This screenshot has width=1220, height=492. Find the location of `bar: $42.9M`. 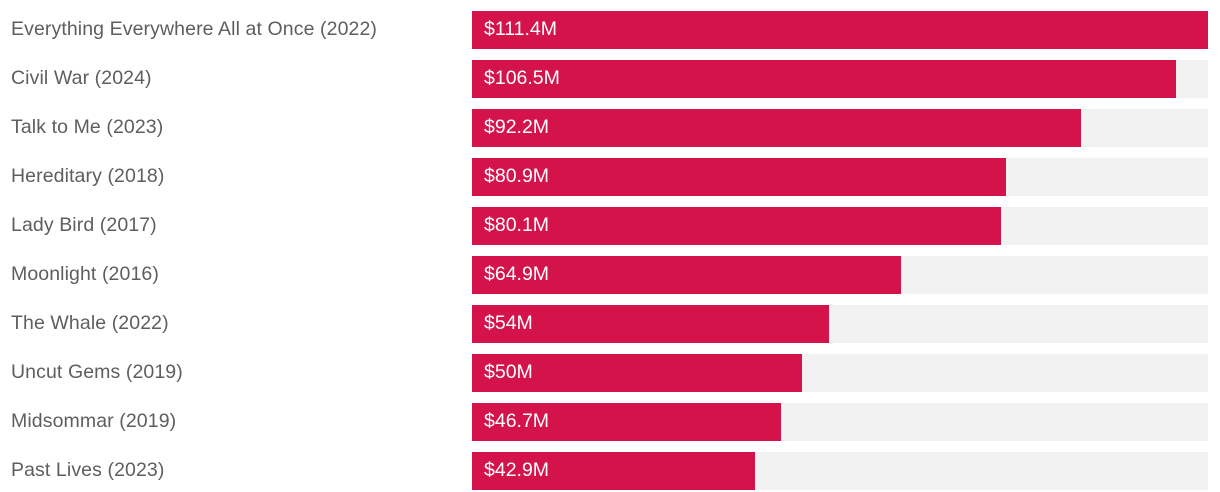

bar: $42.9M is located at coordinates (614, 471).